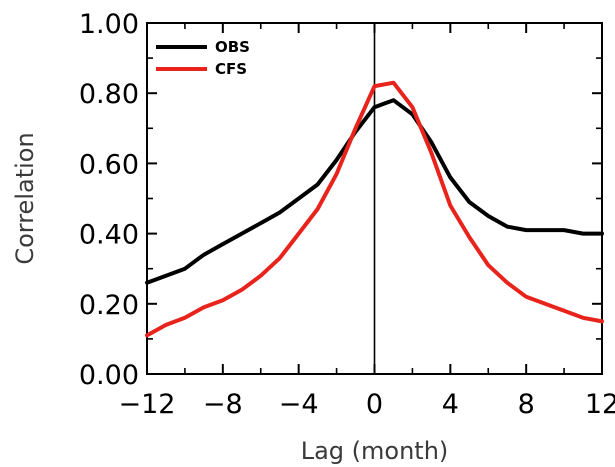  I want to click on y-tick-label: 0.80, so click(109, 94).